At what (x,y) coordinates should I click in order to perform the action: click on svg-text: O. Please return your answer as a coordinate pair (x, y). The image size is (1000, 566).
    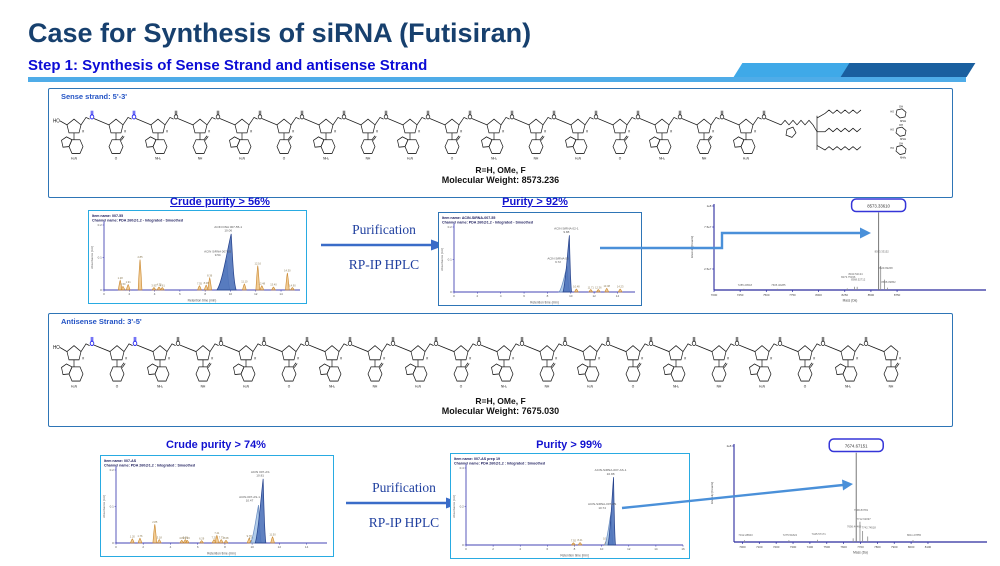
    Looking at the image, I should click on (117, 386).